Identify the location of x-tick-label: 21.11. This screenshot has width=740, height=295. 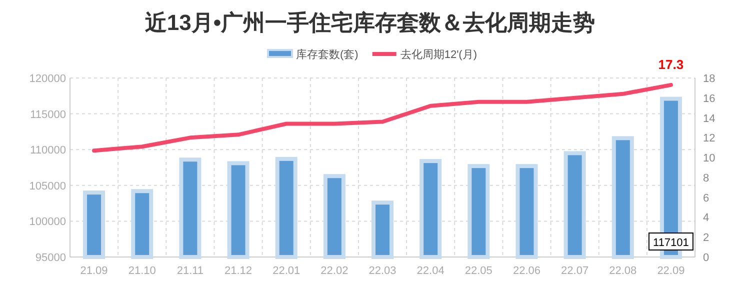
(190, 271).